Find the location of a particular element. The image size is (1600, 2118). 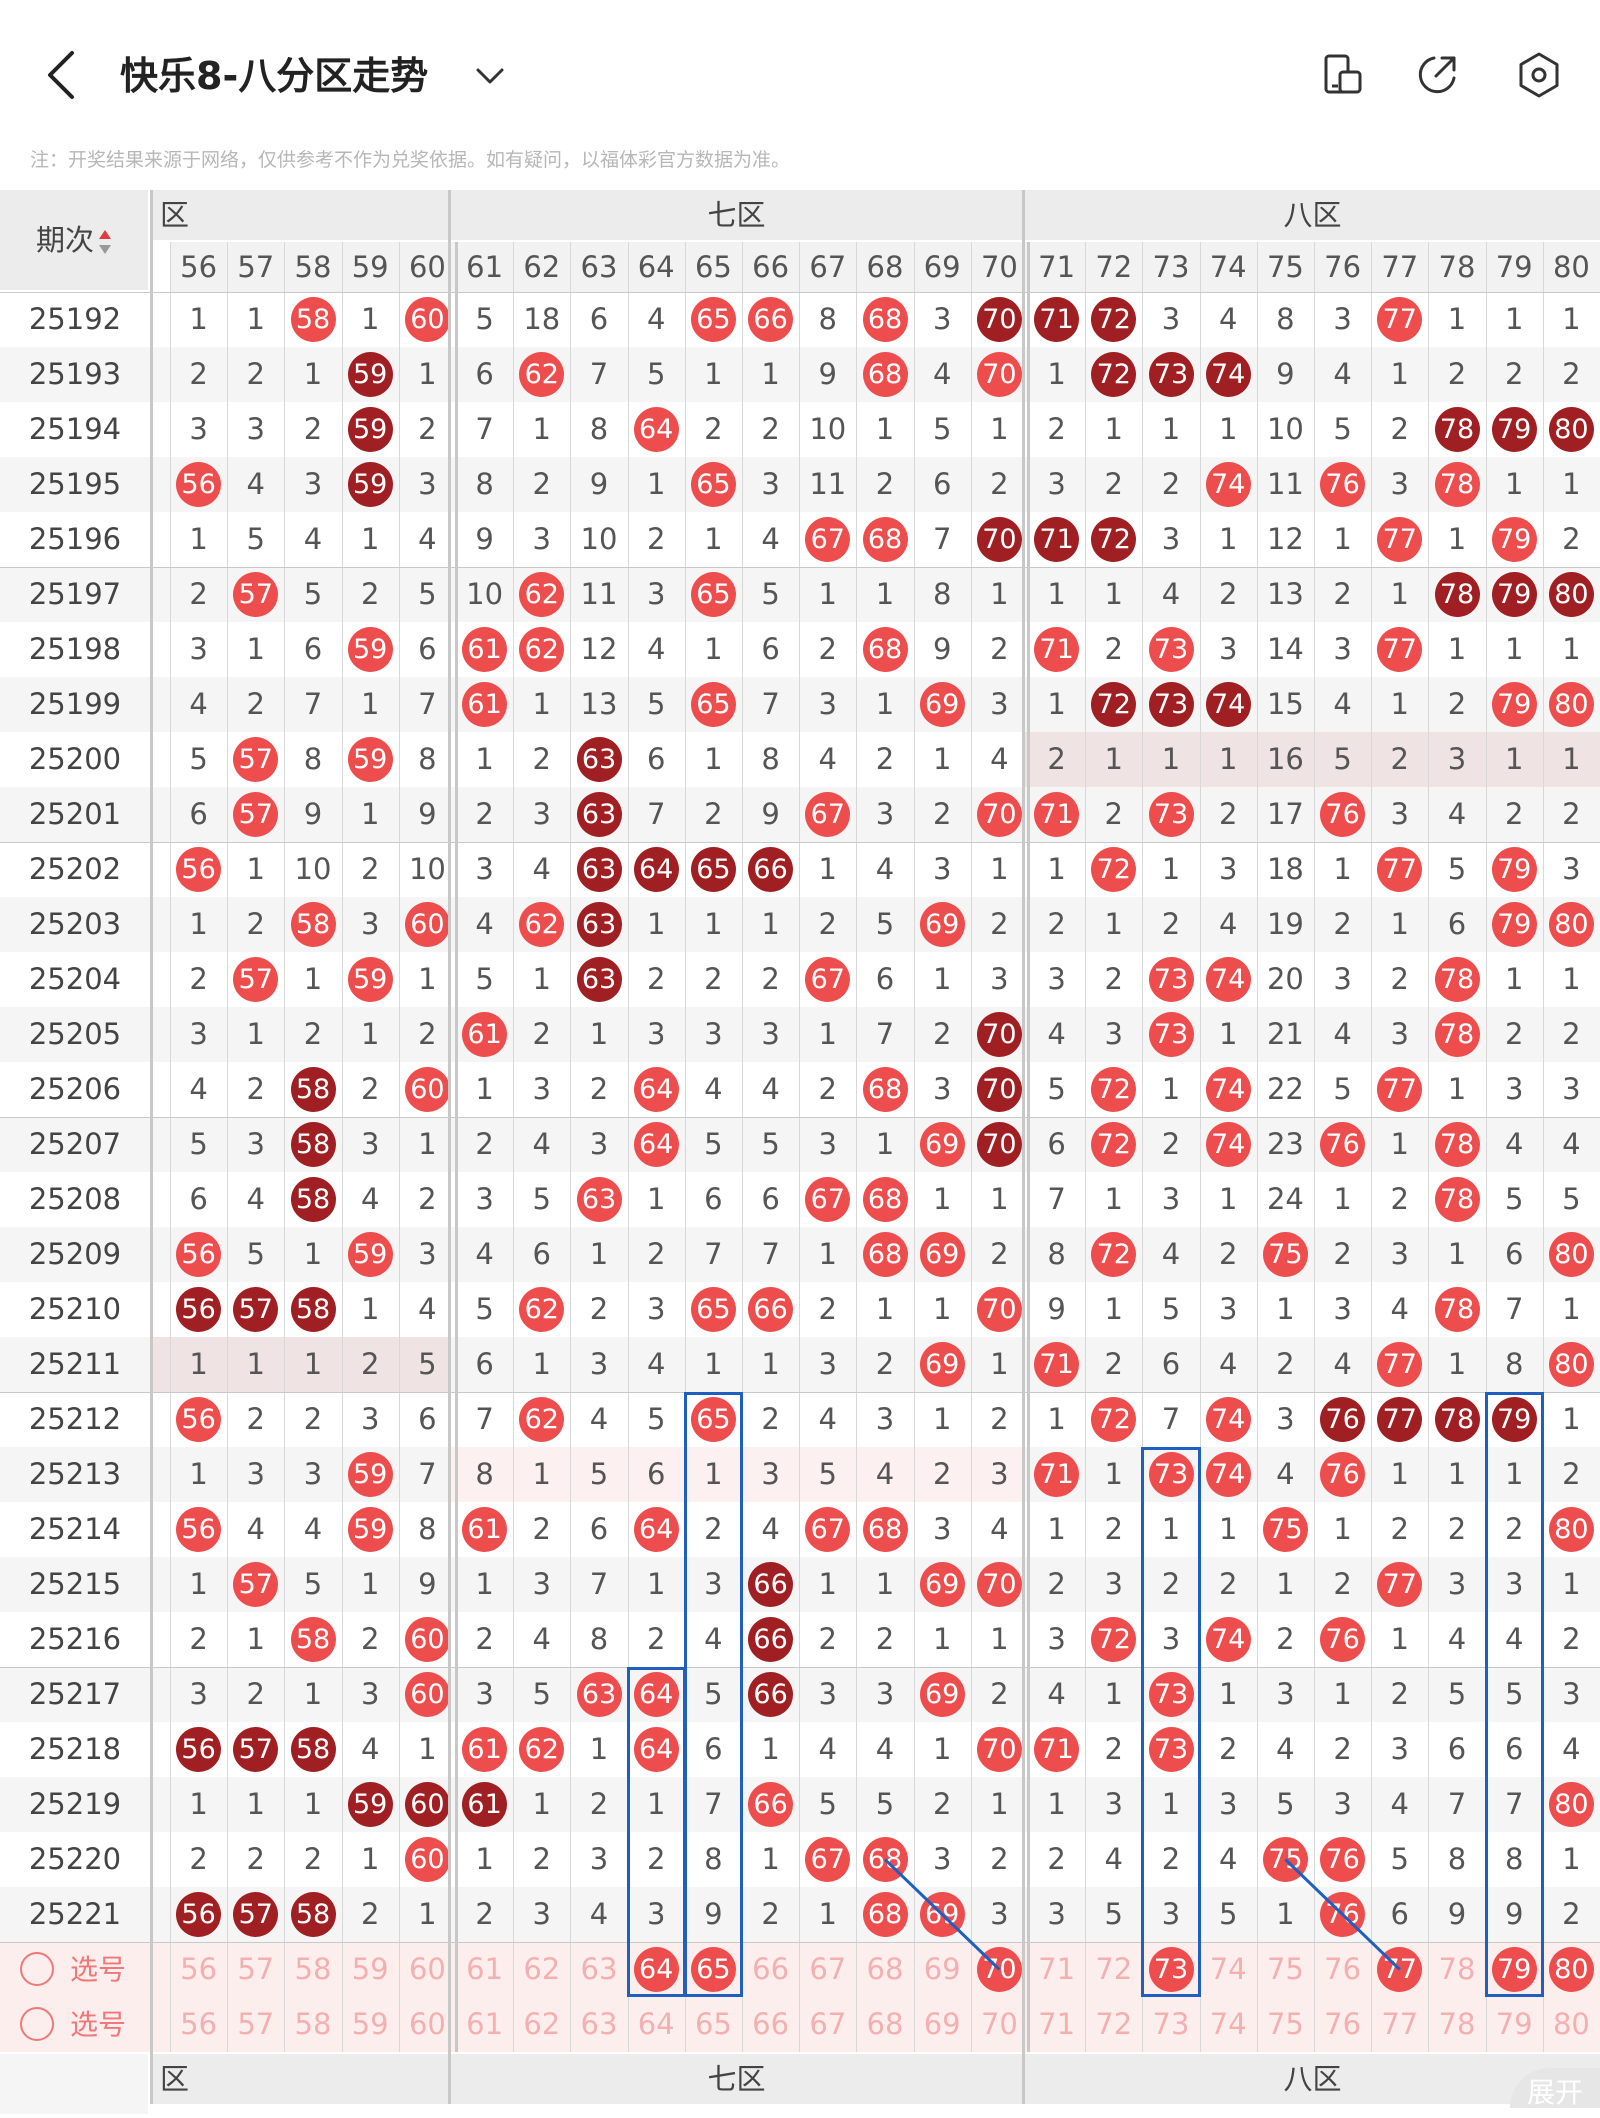

period-cell: 25202 is located at coordinates (75, 869).